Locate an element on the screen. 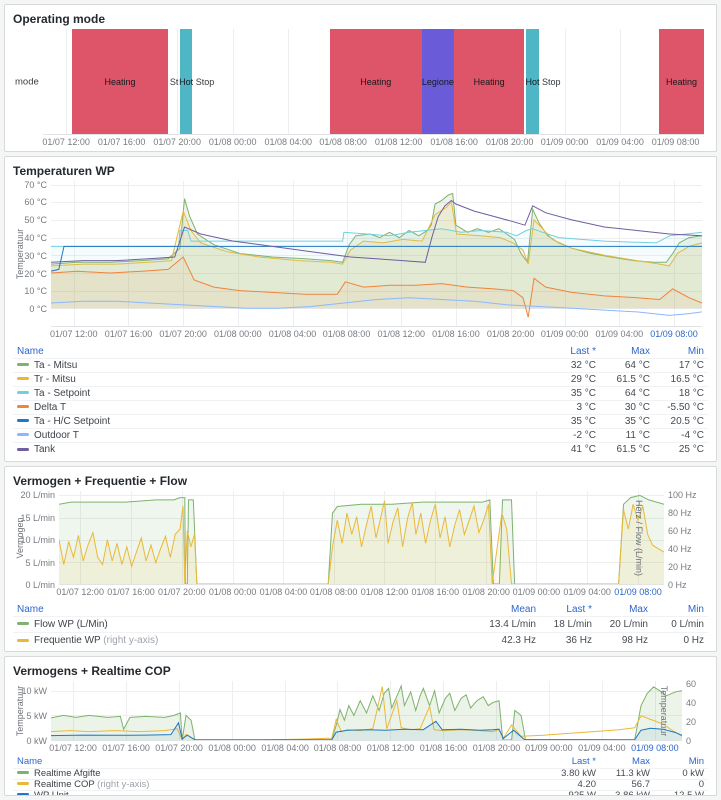 The width and height of the screenshot is (721, 800). x-tick-label: 01/07 20:00 is located at coordinates (182, 592).